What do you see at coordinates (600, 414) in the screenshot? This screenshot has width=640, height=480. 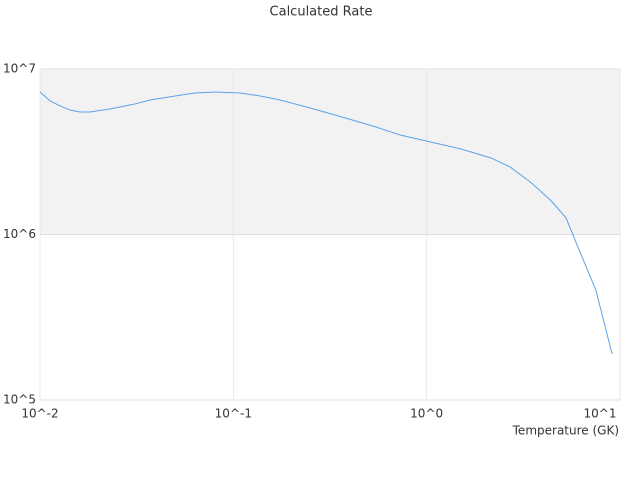 I see `x-tick-label: 10^1` at bounding box center [600, 414].